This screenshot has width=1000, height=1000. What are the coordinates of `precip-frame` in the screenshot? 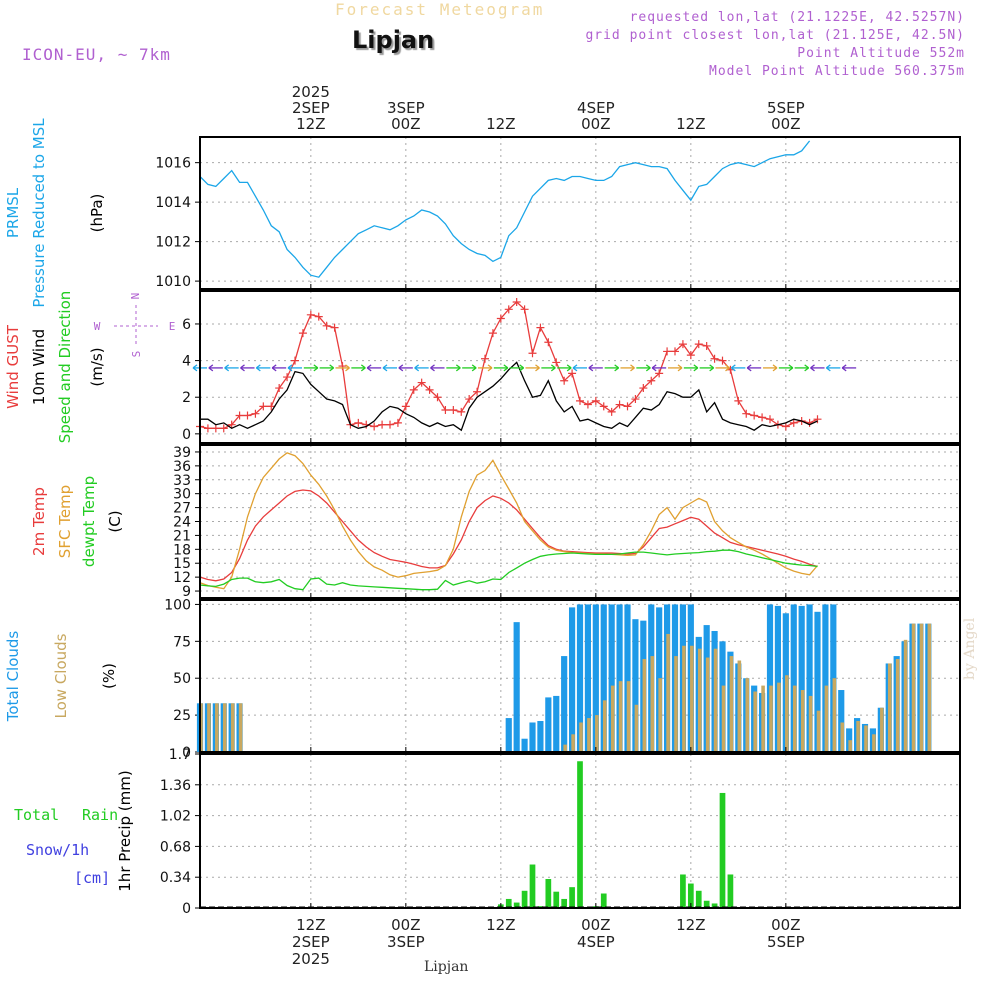 It's located at (580, 831).